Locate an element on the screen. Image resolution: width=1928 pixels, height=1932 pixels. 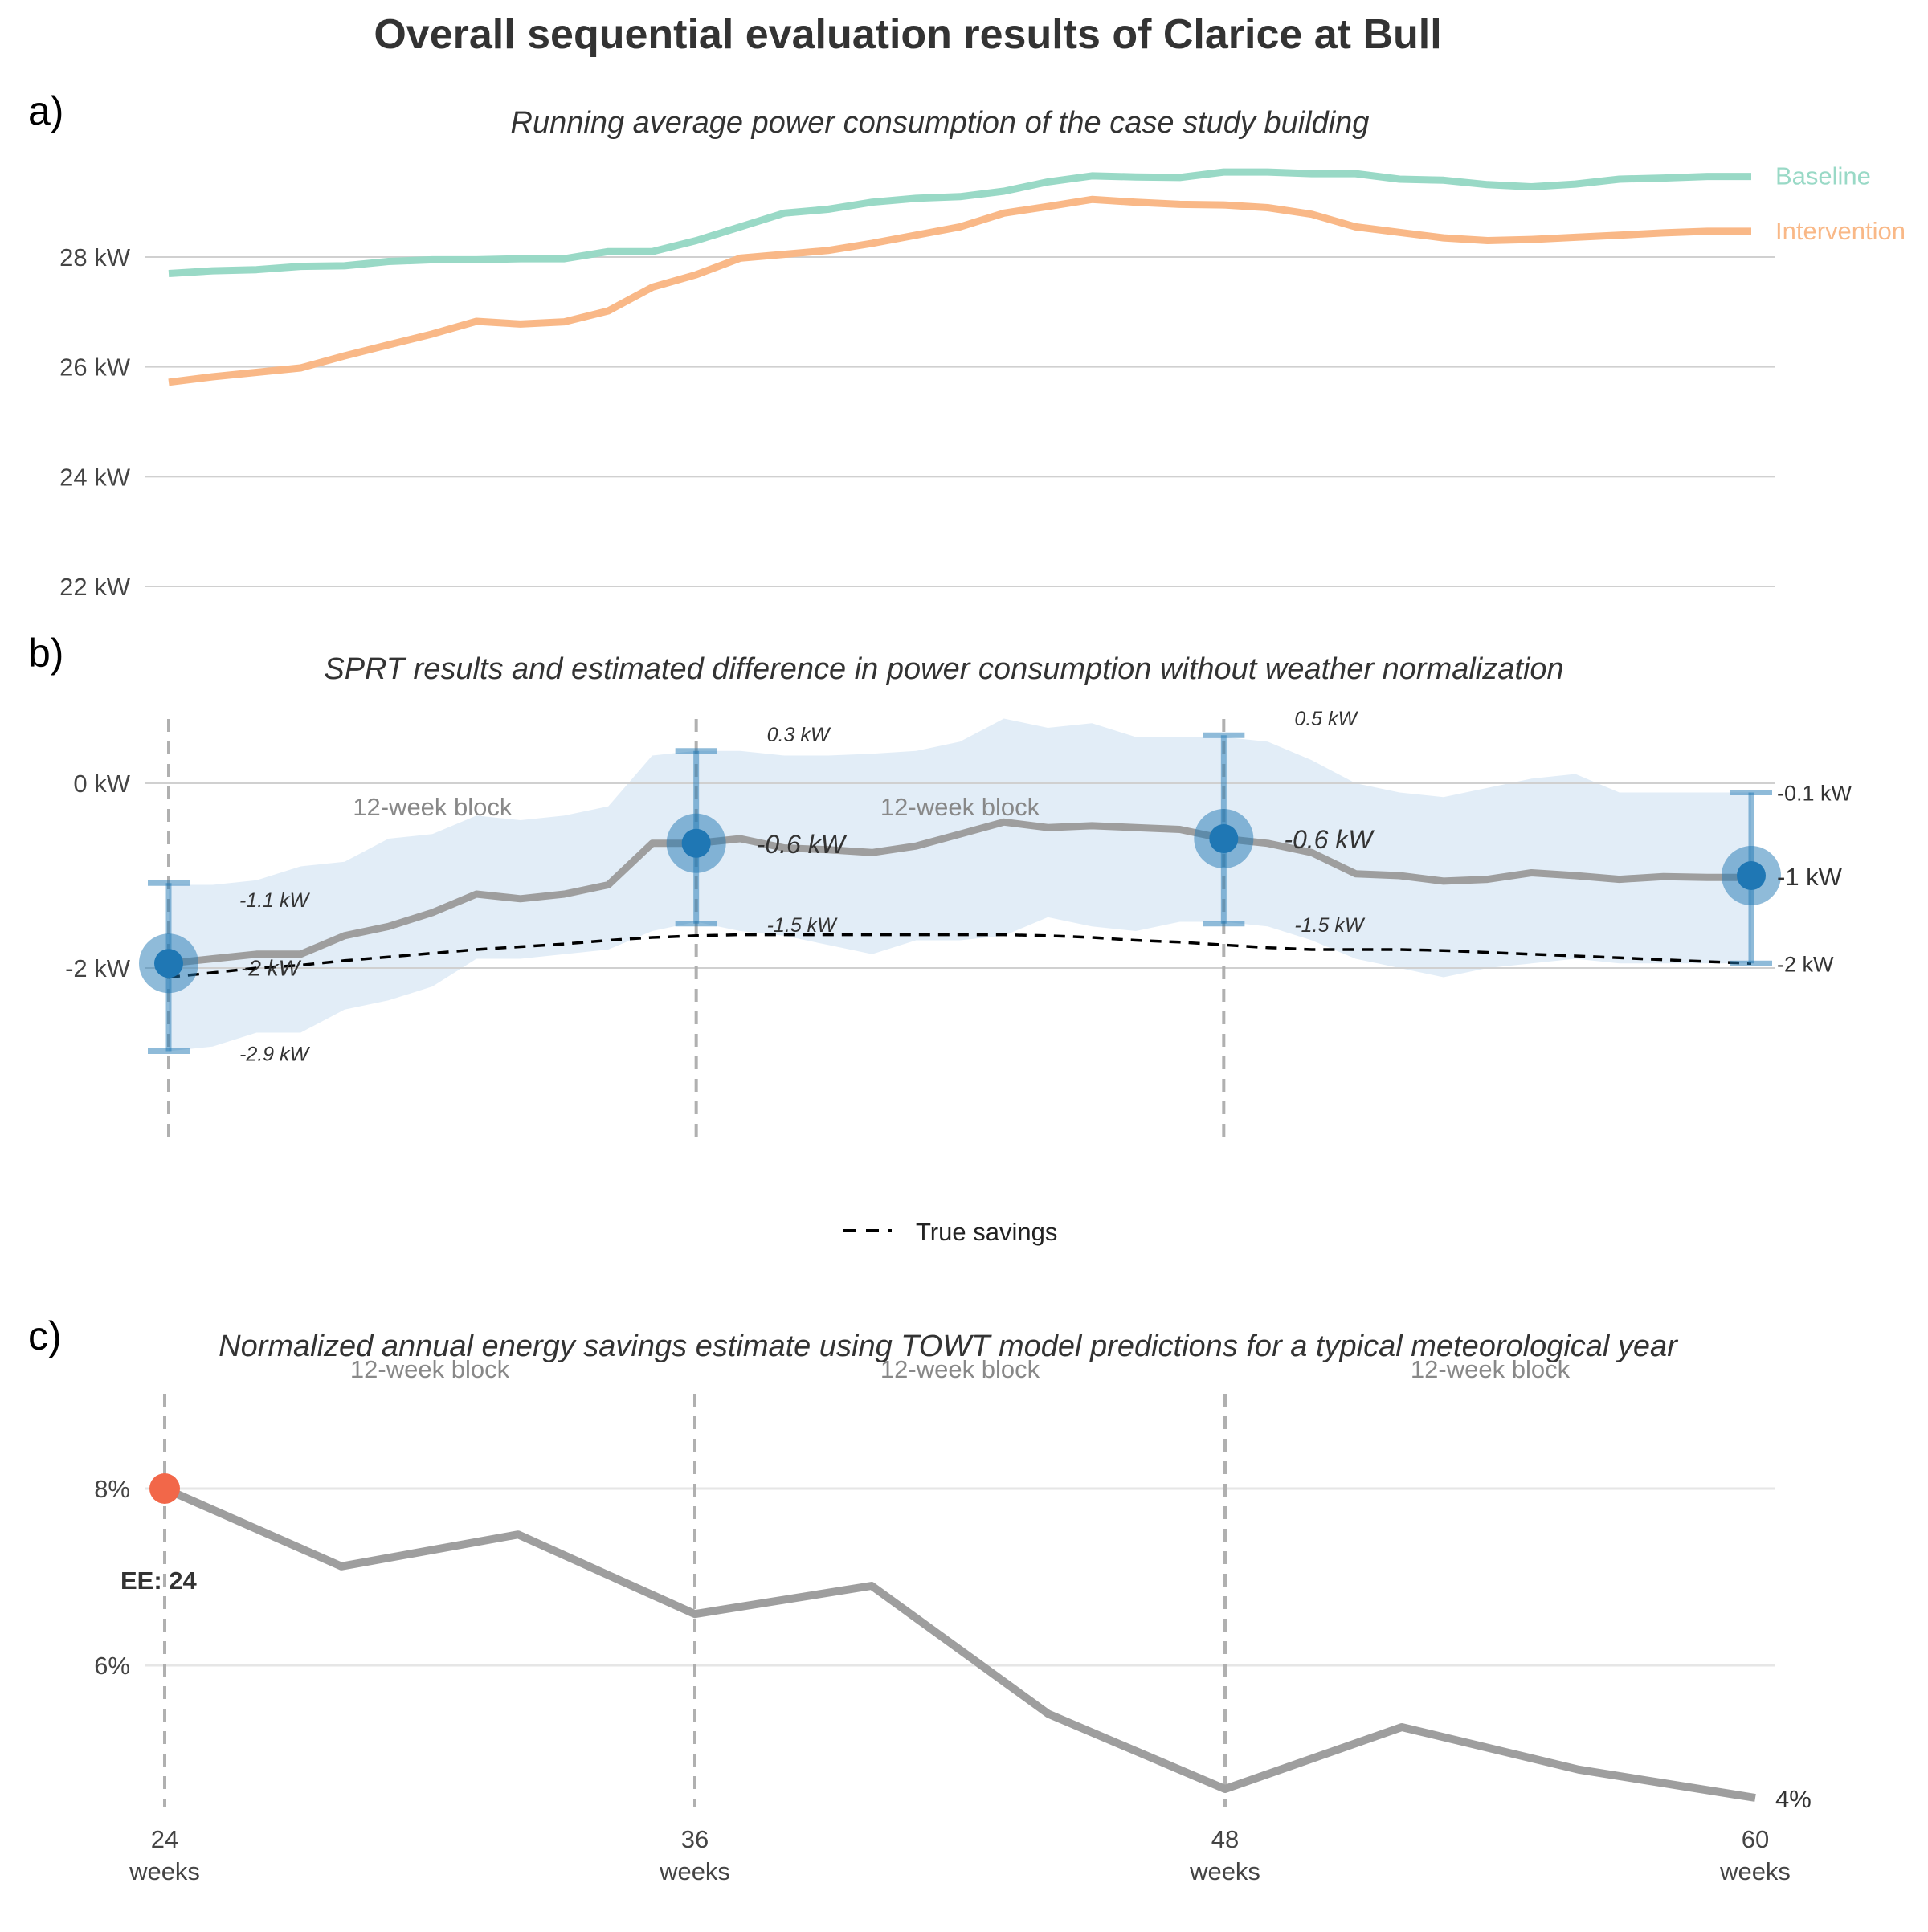
panel-b-letter: b) is located at coordinates (45, 654).